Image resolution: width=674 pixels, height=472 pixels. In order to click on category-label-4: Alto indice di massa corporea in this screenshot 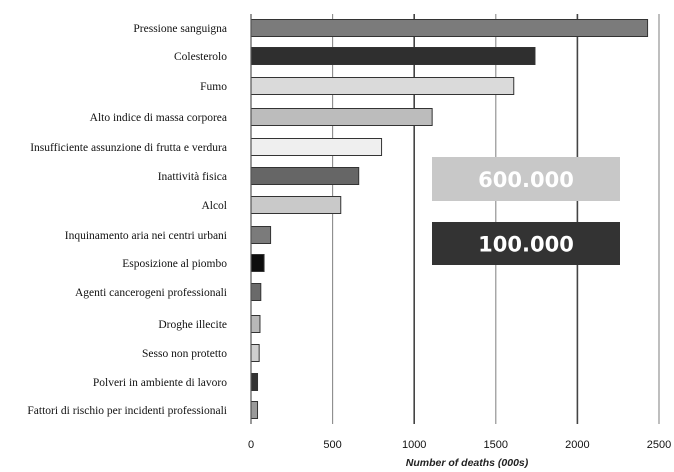, I will do `click(158, 118)`.